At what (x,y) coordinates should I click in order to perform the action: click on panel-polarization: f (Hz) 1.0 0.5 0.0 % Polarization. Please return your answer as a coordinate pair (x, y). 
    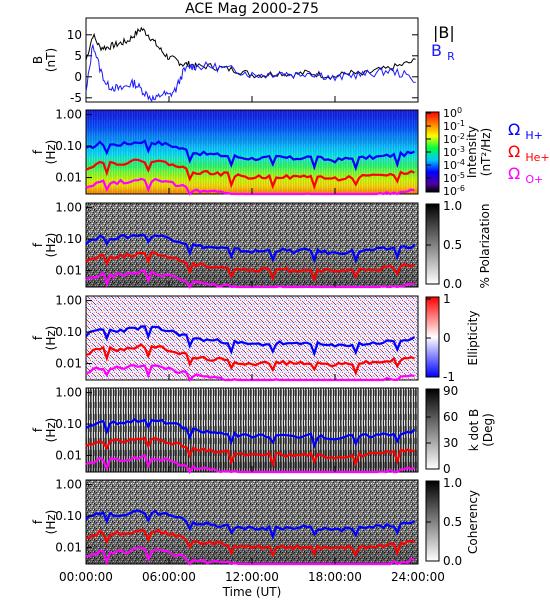
    Looking at the image, I should click on (261, 245).